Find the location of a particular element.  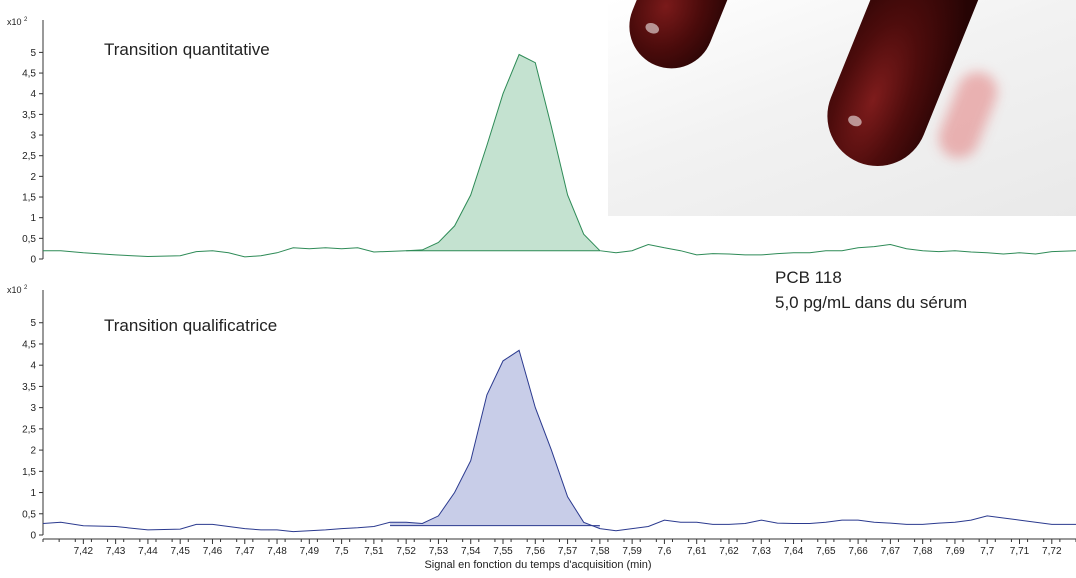

x-tick-label: 7,46 is located at coordinates (213, 551).